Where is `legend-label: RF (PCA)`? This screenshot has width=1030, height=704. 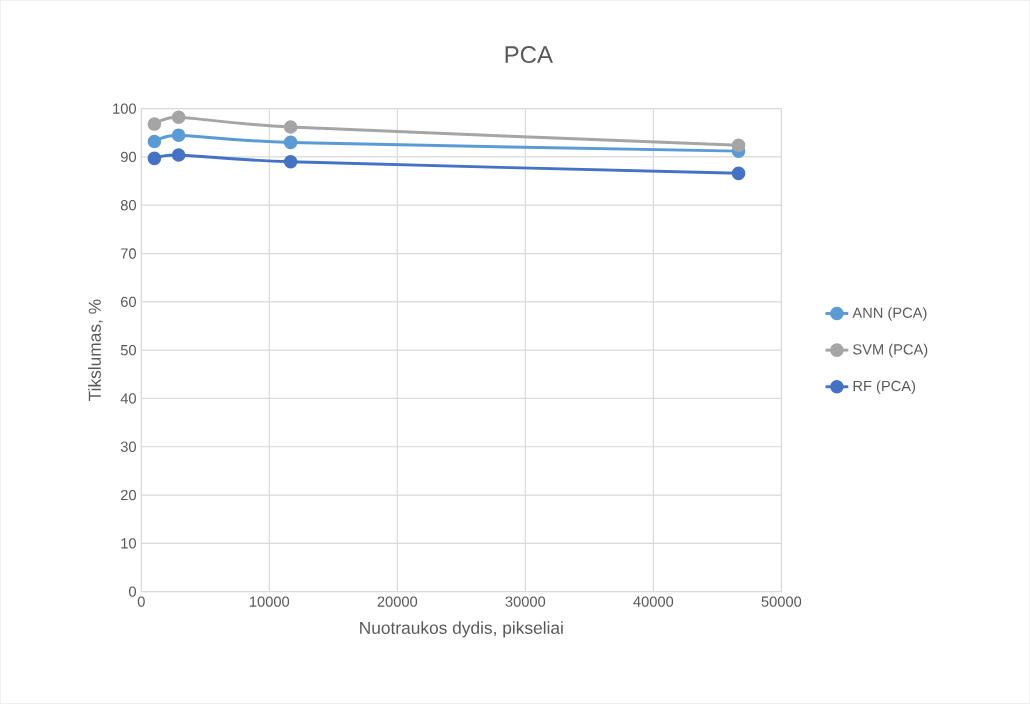
legend-label: RF (PCA) is located at coordinates (884, 387).